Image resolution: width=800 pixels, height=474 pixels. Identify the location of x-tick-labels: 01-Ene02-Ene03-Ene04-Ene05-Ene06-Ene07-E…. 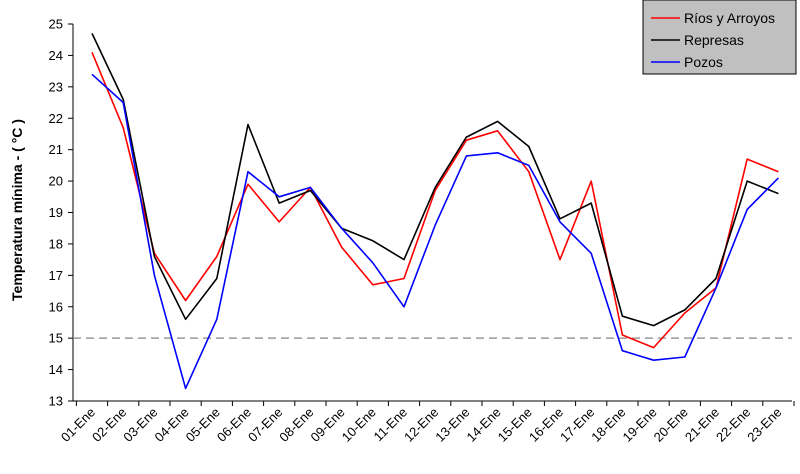
(421, 425).